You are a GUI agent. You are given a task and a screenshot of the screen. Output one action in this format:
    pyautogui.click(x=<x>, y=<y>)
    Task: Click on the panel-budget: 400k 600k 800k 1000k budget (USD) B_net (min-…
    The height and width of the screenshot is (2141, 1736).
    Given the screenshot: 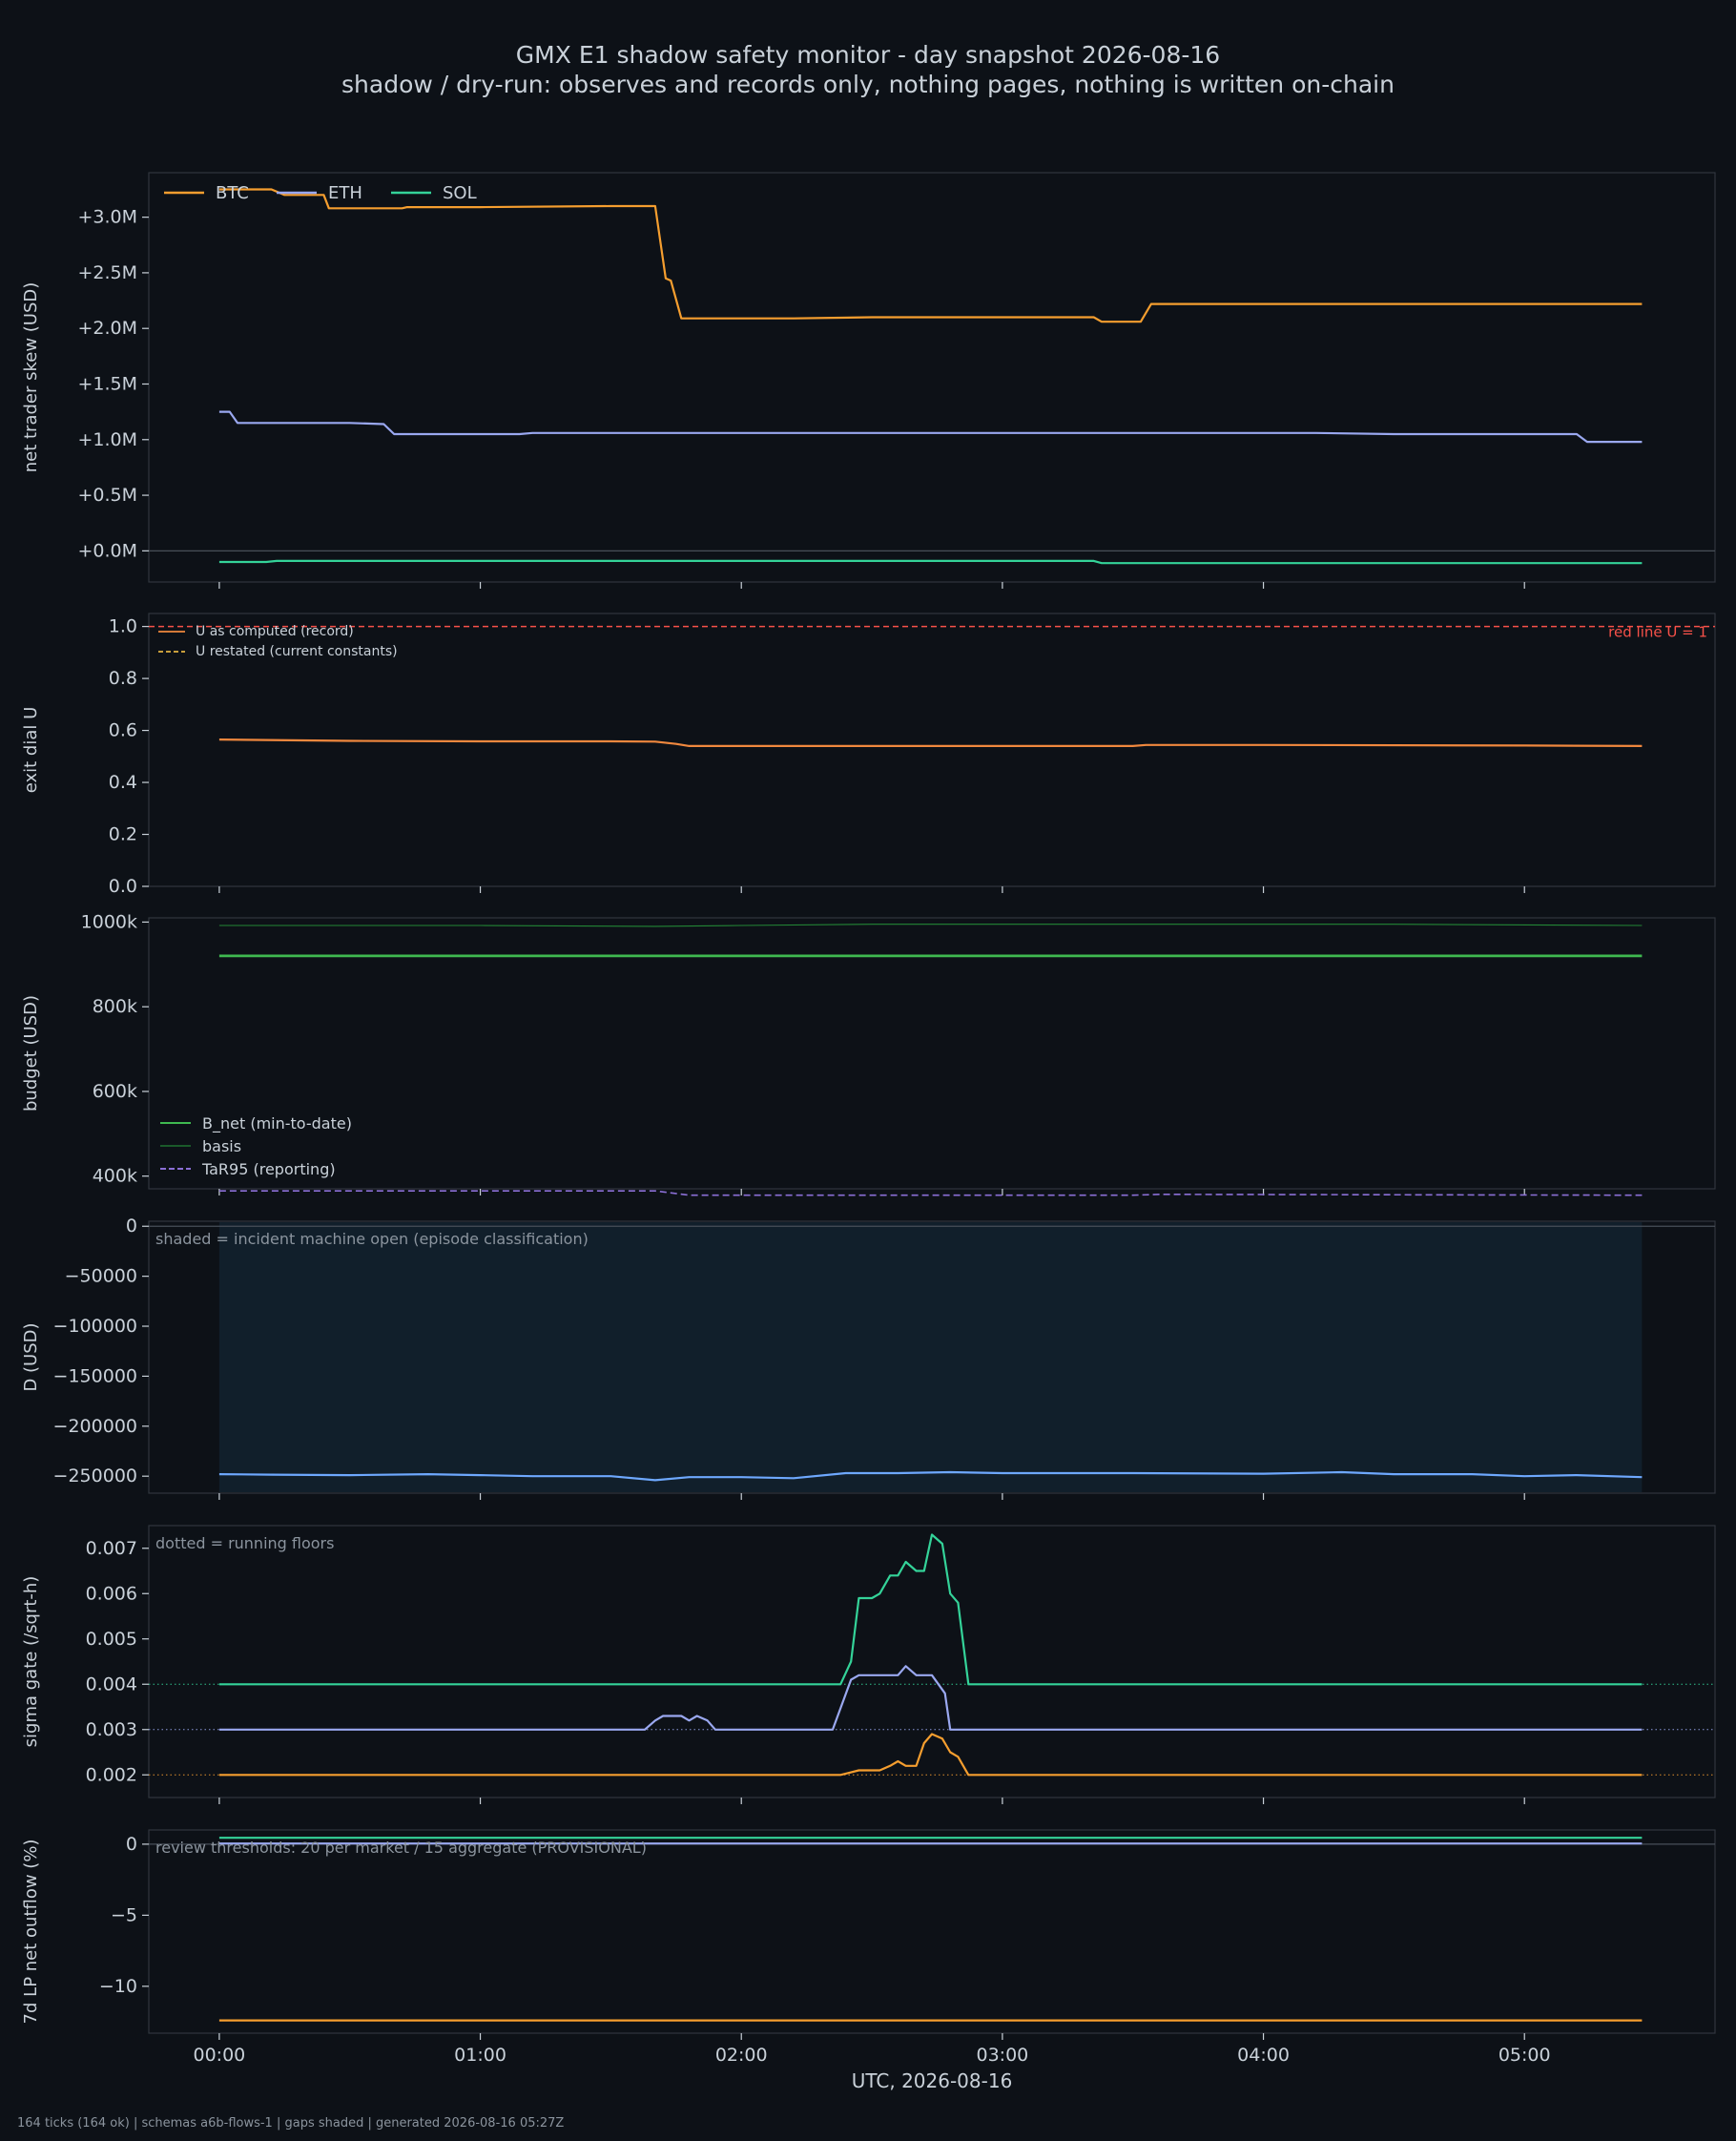 What is the action you would take?
    pyautogui.click(x=868, y=1053)
    